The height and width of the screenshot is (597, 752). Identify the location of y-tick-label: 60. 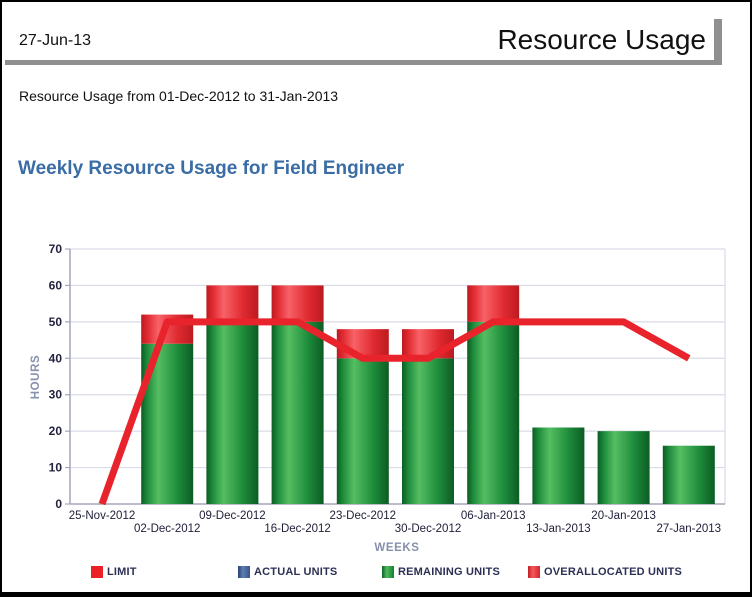
(56, 285).